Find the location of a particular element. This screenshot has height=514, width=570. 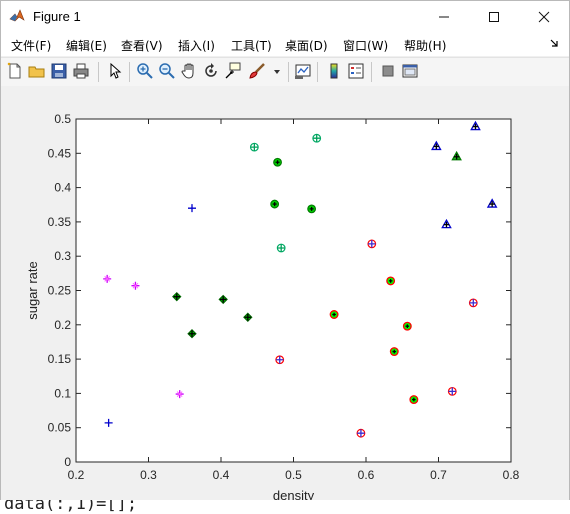

maximize-icon is located at coordinates (494, 17).